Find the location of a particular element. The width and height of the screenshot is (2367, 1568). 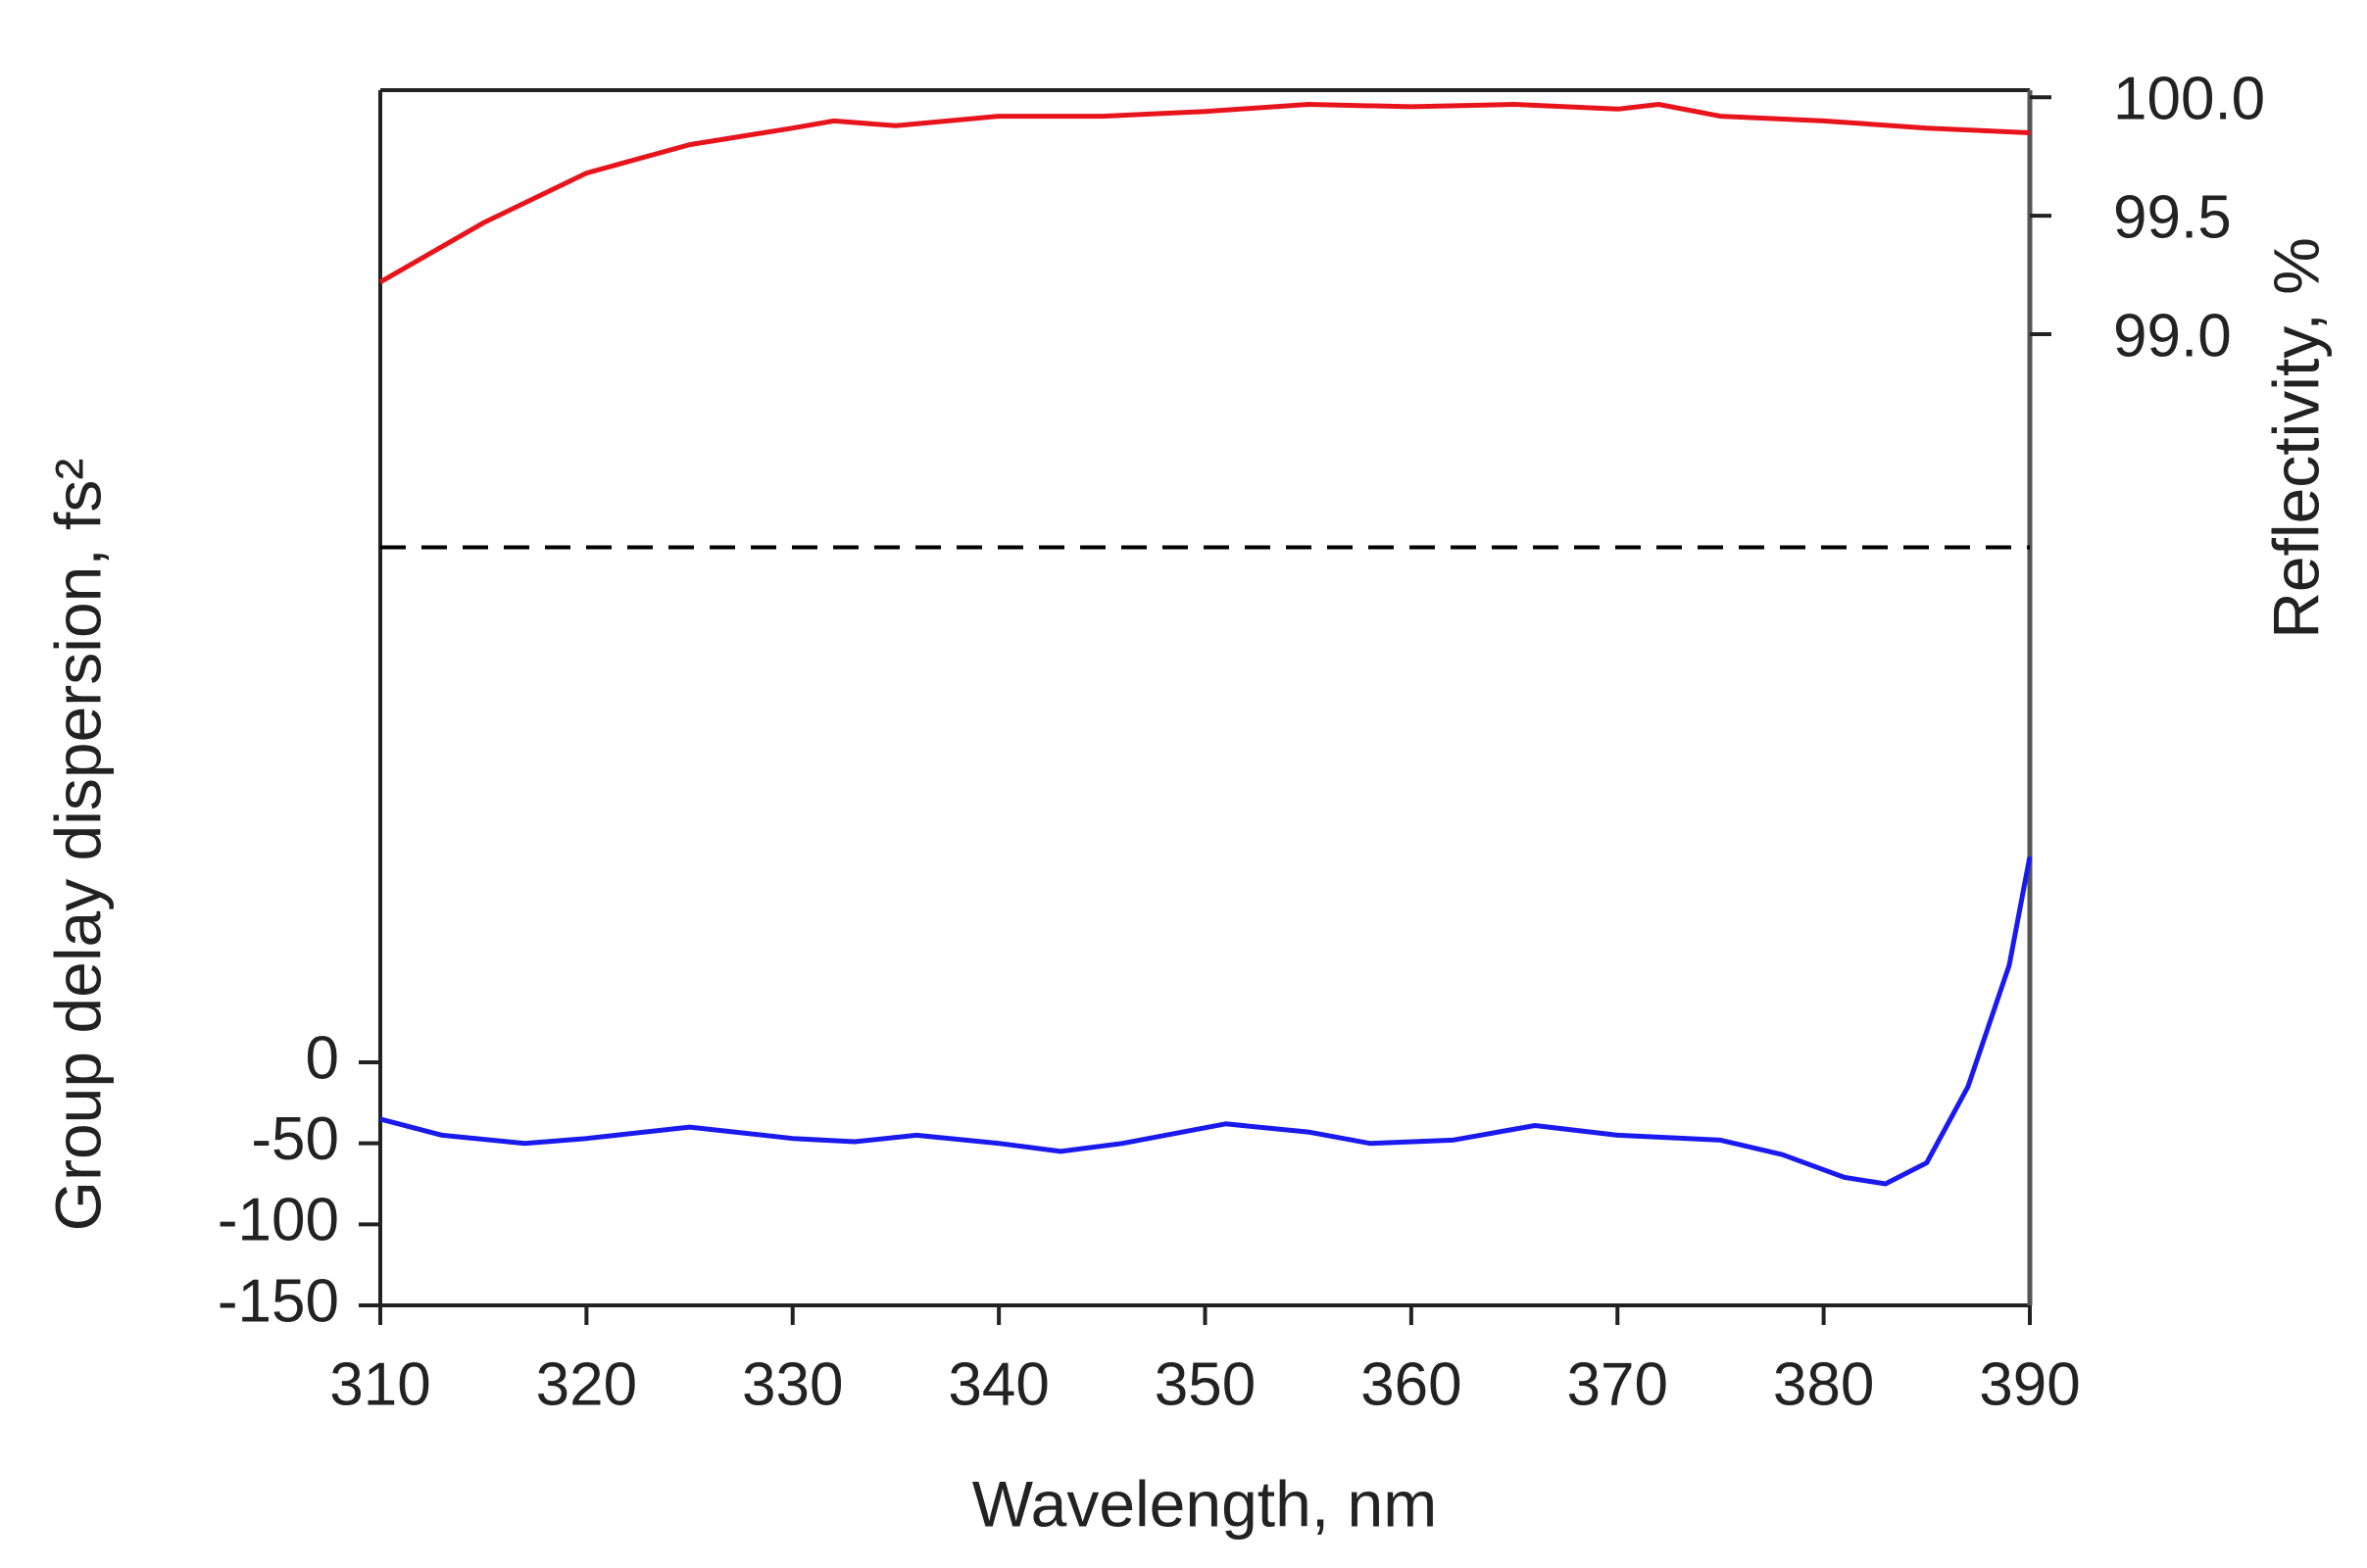

y2-axis-title: Reflectivity, % is located at coordinates (2296, 438).